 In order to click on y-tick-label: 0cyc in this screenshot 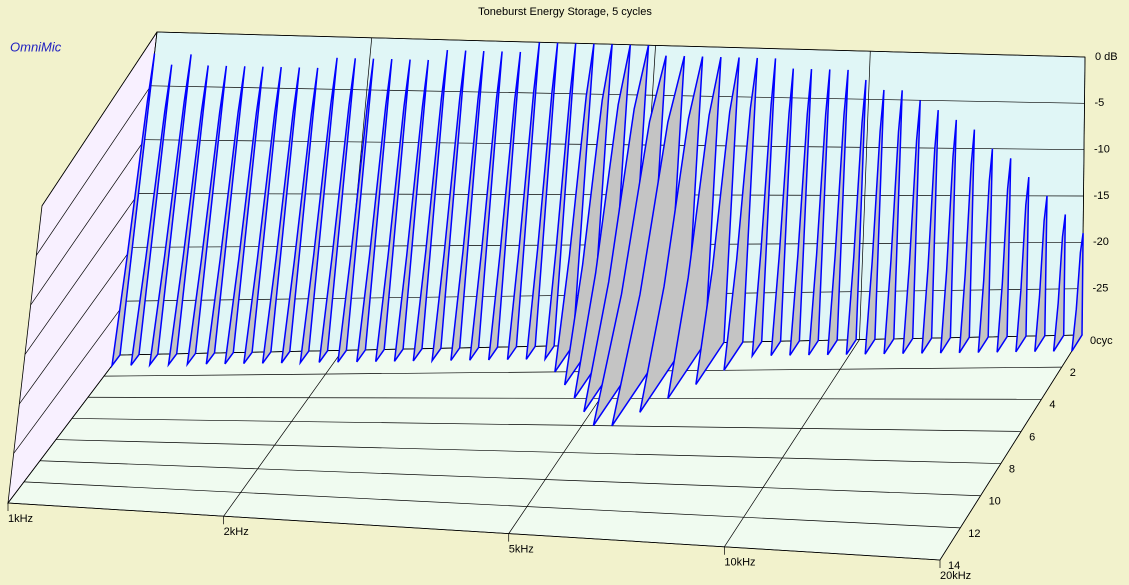, I will do `click(1101, 341)`.